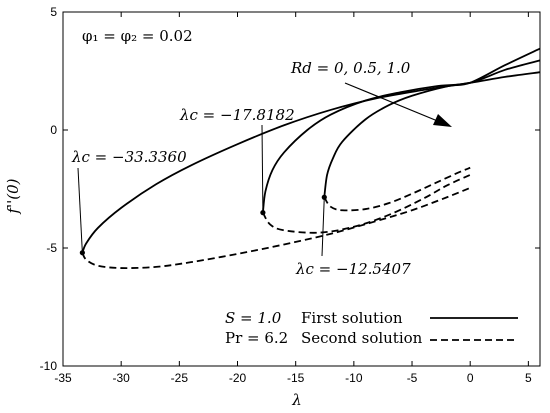 This screenshot has width=550, height=413. What do you see at coordinates (137, 36) in the screenshot?
I see `phi-annotation: φ₁ = φ₂ = 0.02` at bounding box center [137, 36].